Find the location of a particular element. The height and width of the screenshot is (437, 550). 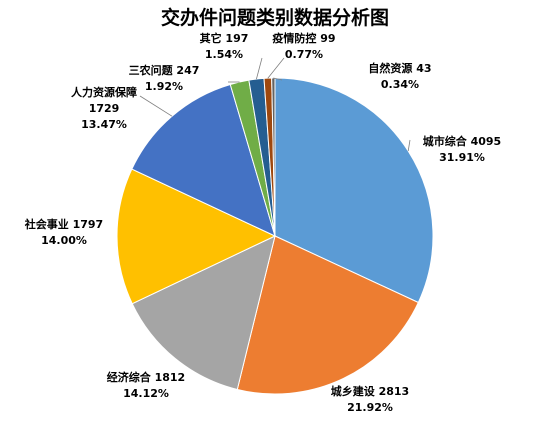

data-label-name-value: 三农问题 247 is located at coordinates (164, 70).